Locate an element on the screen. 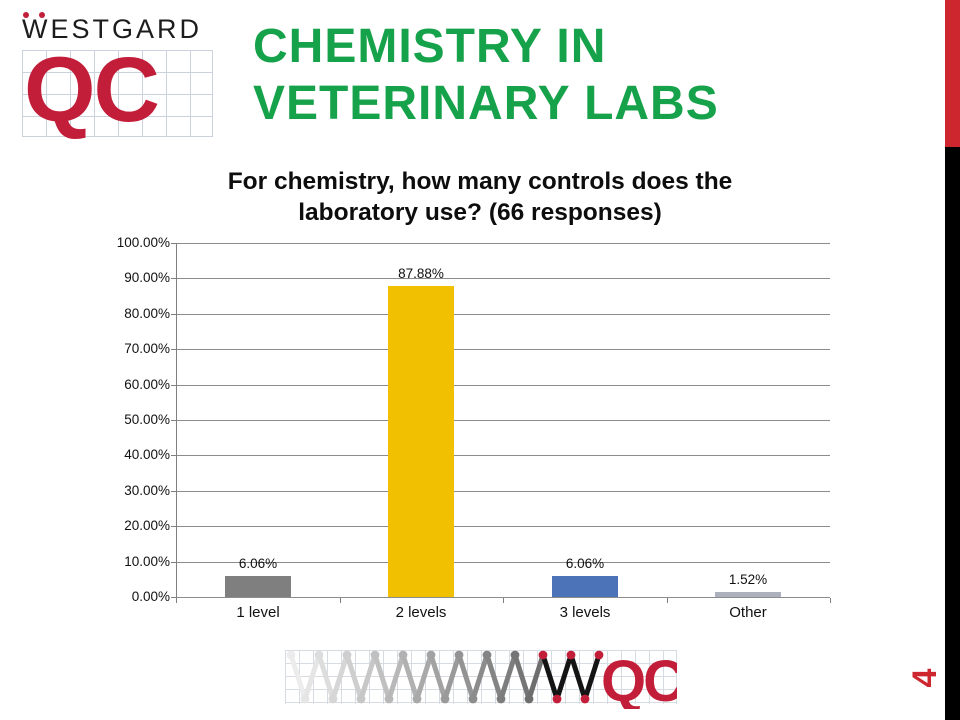  zigzag-logo-icon: QC is located at coordinates (481, 679).